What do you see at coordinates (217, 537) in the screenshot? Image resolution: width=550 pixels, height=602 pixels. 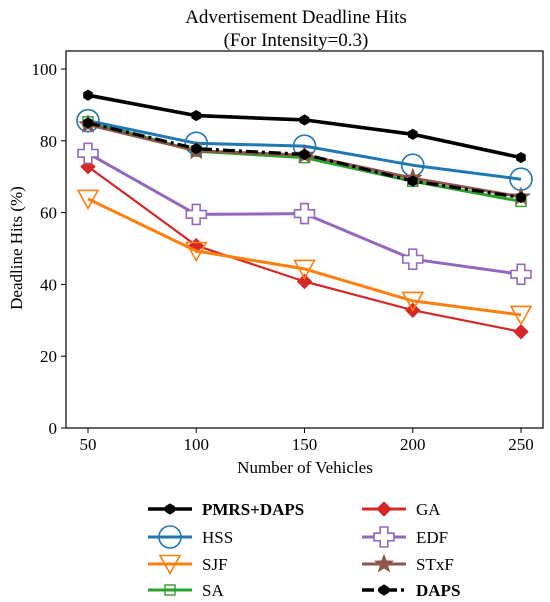 I see `legend-label: HSS` at bounding box center [217, 537].